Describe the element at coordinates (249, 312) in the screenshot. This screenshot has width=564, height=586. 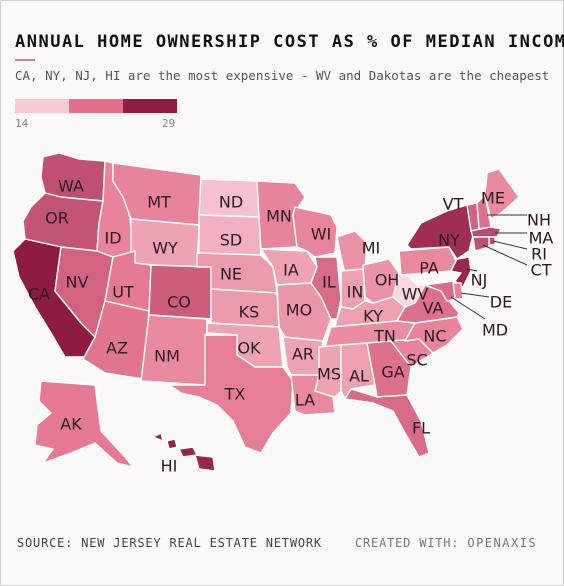
I see `state-label-ks: KS` at that location.